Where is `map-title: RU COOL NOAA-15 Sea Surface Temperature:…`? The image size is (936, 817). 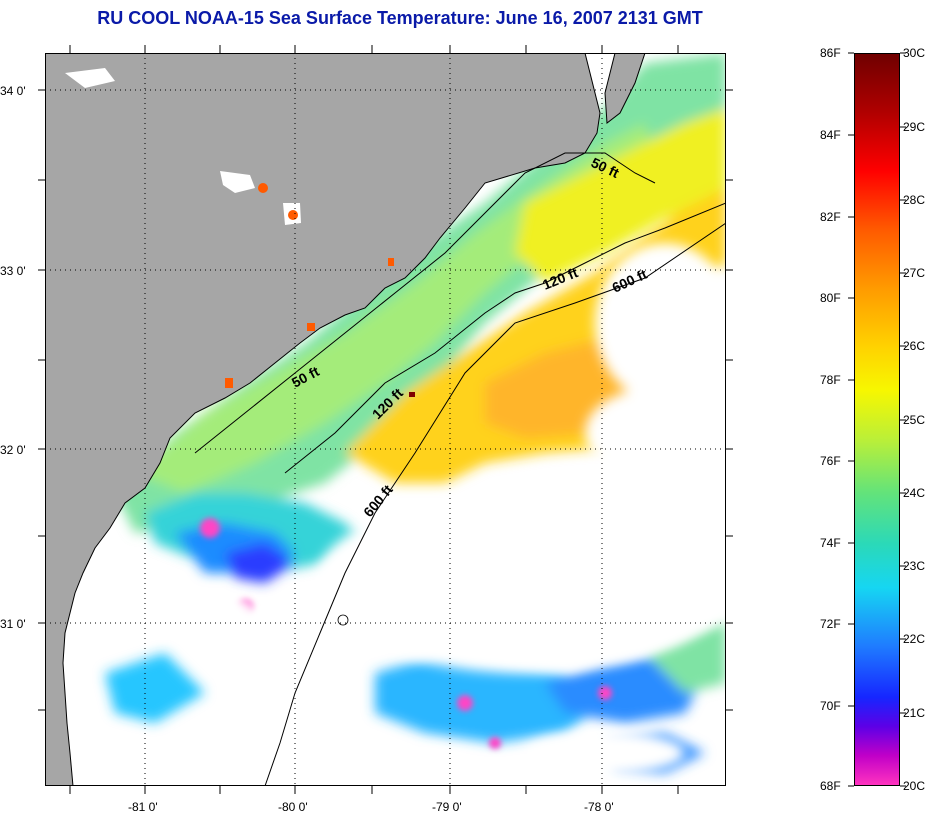
map-title: RU COOL NOAA-15 Sea Surface Temperature:… is located at coordinates (400, 18).